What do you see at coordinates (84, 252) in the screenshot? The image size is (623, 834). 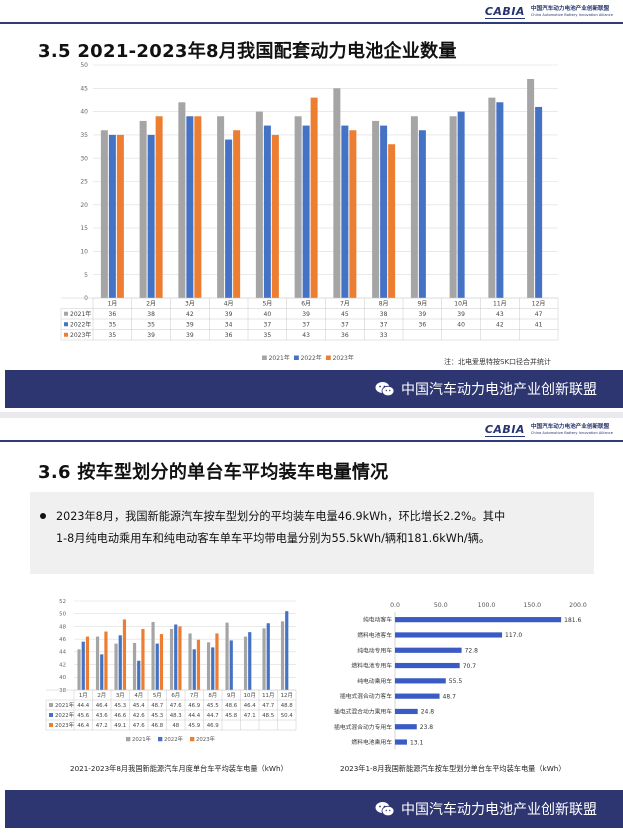 I see `y-tick-label: 10` at bounding box center [84, 252].